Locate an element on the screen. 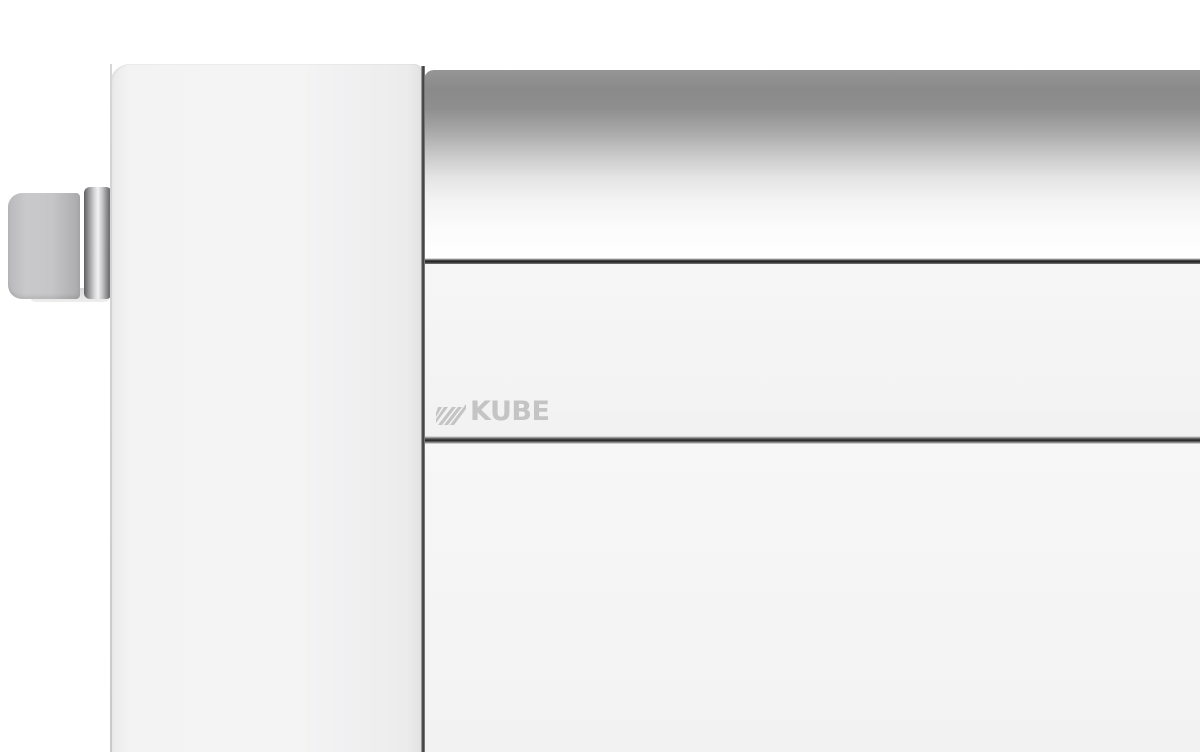  valve-chrome-ring is located at coordinates (98, 243).